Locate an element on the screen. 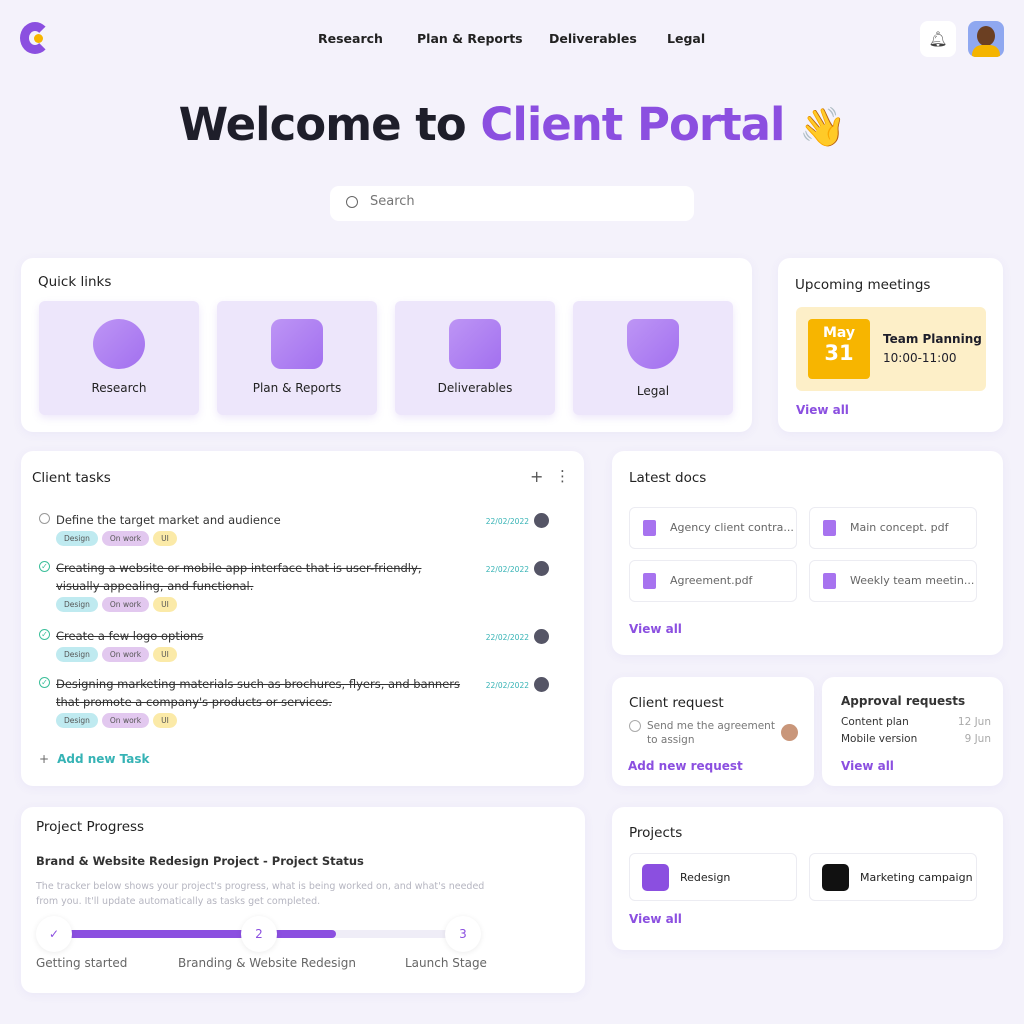  requester-avatar is located at coordinates (789, 732).